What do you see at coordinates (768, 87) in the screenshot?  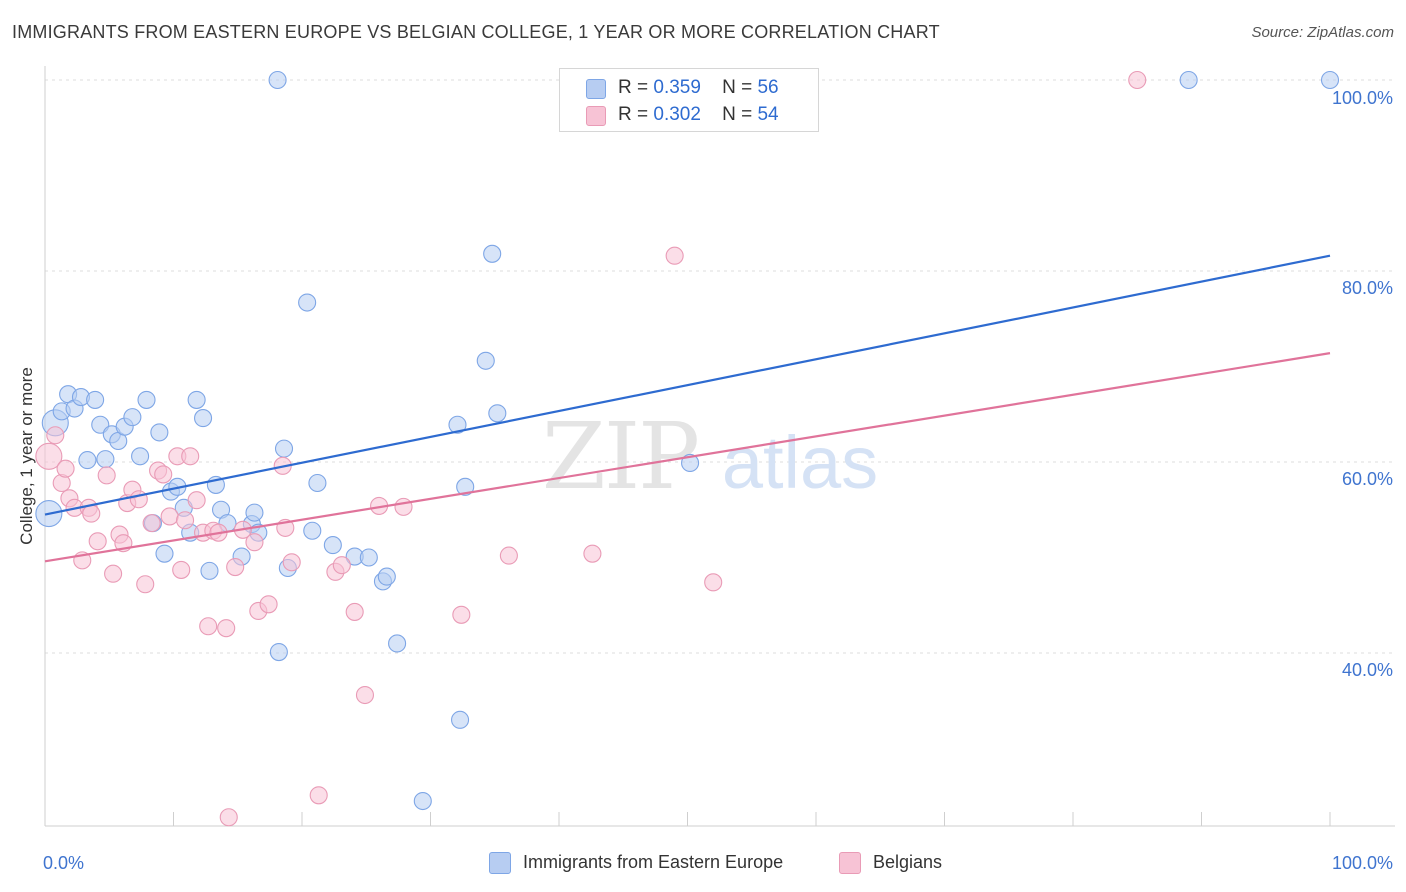 I see `legend-n-value: 56` at bounding box center [768, 87].